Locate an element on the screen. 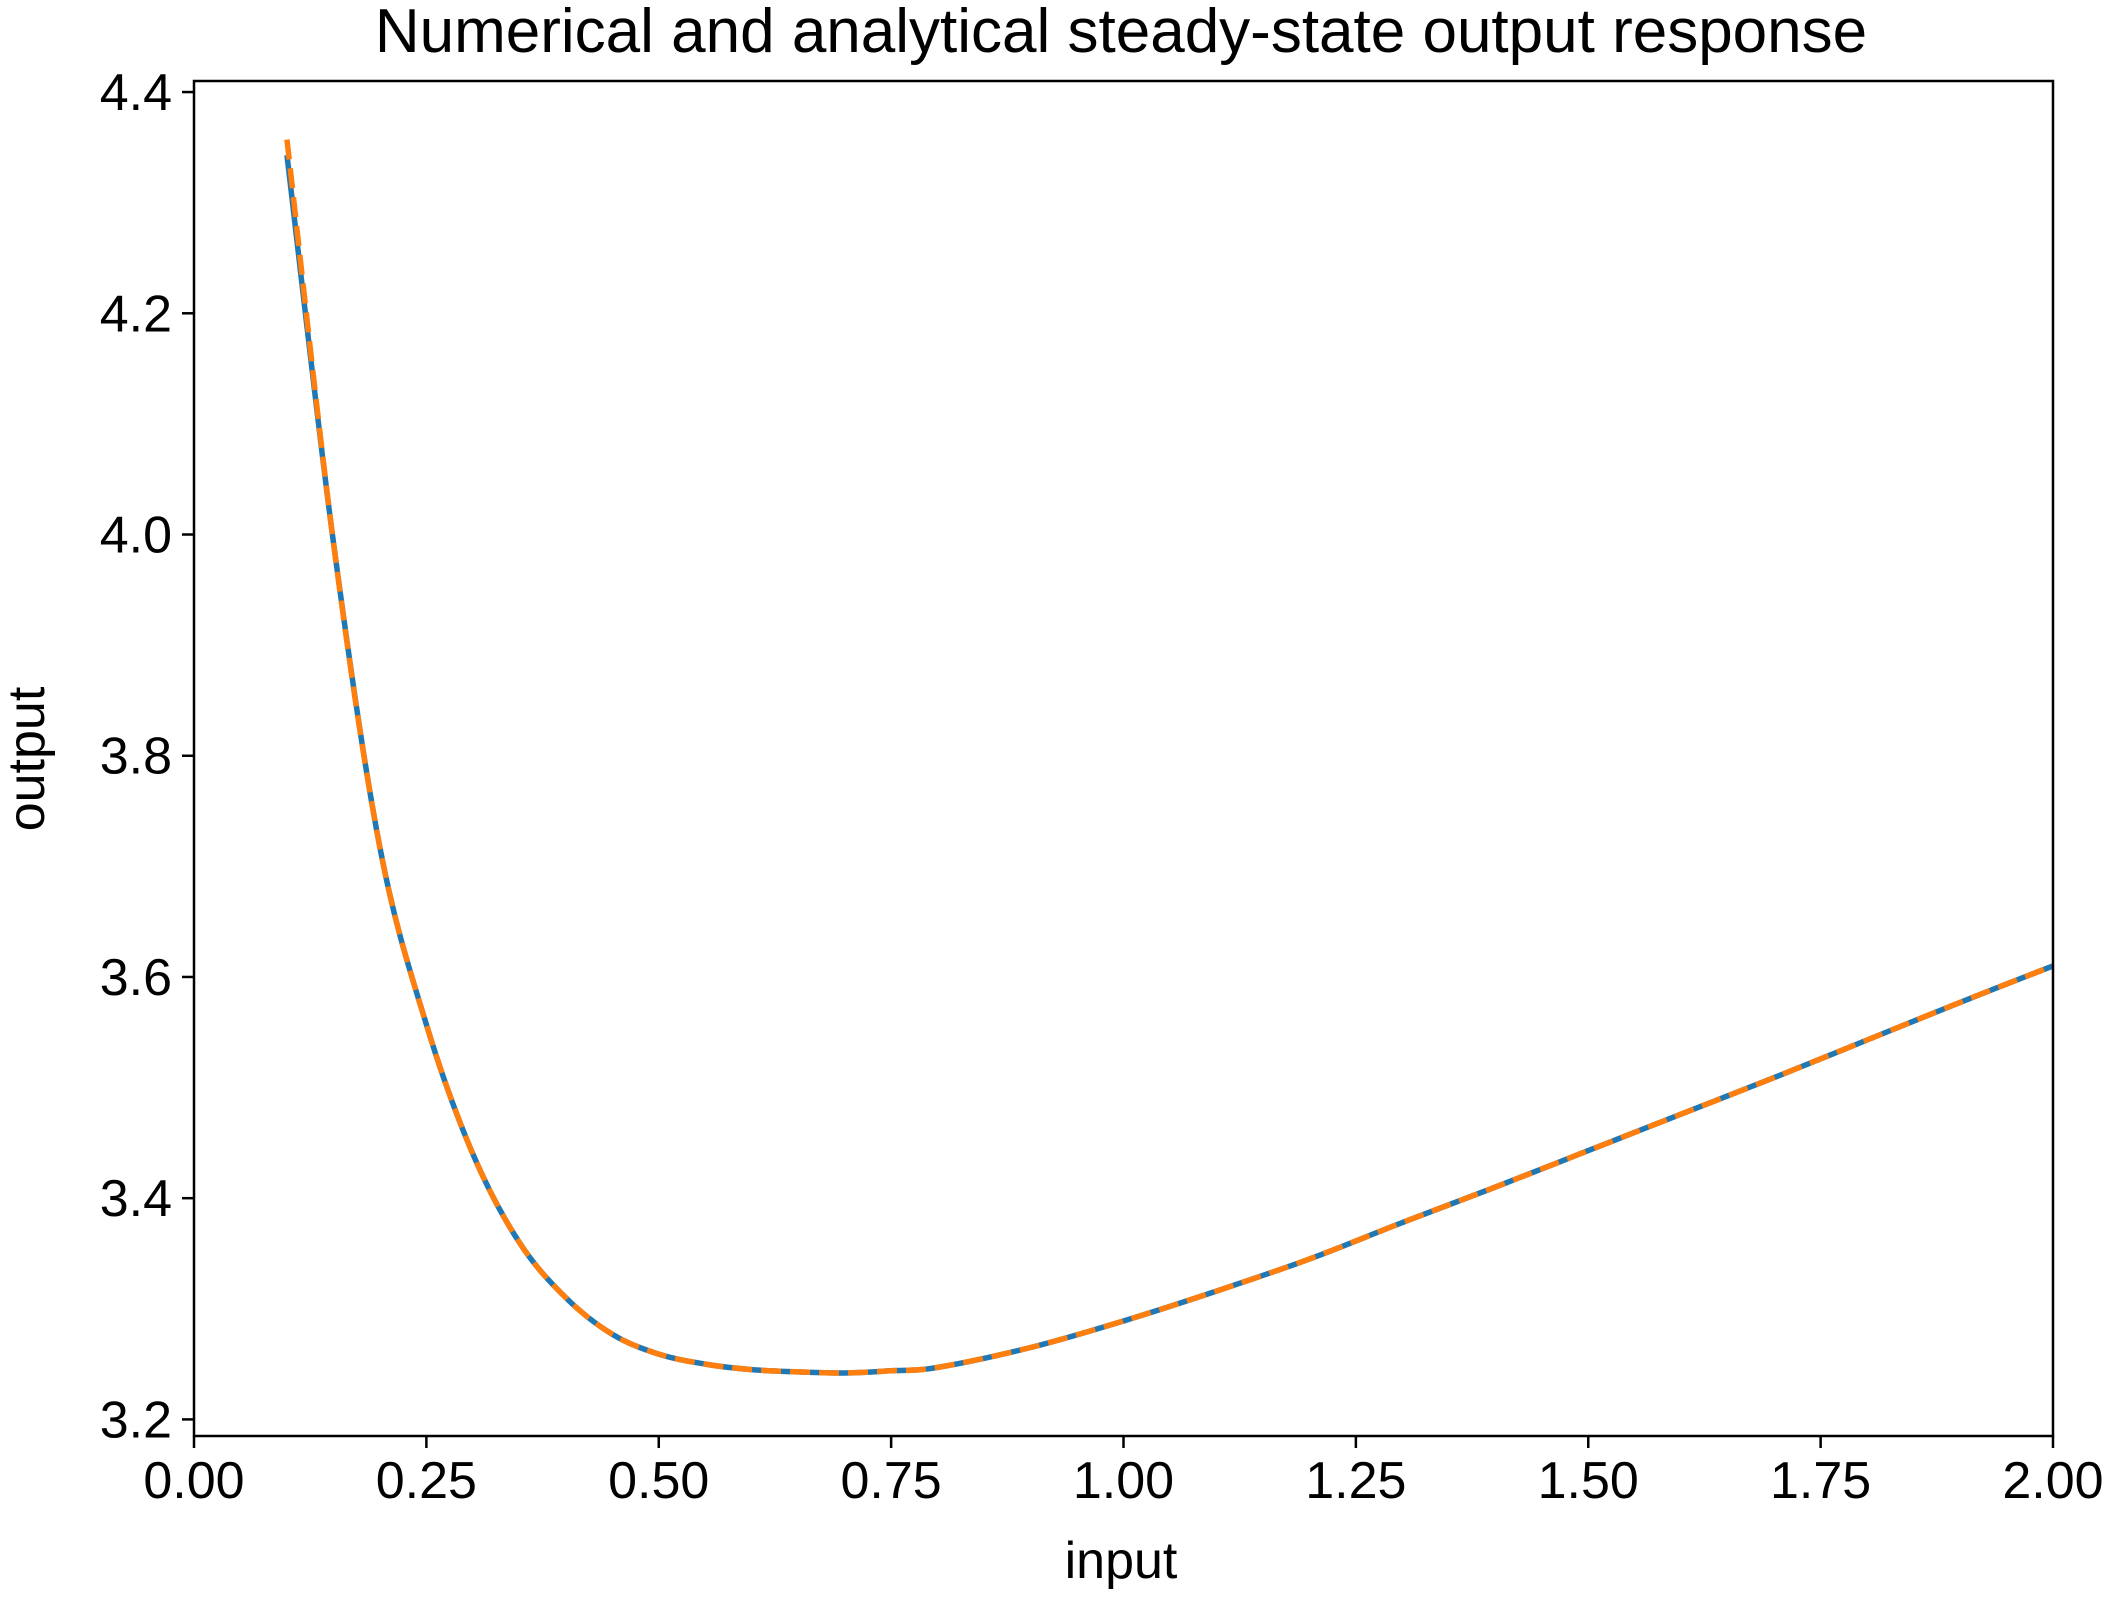 The height and width of the screenshot is (1601, 2112). x-tick-label: 0.25 is located at coordinates (426, 1481).